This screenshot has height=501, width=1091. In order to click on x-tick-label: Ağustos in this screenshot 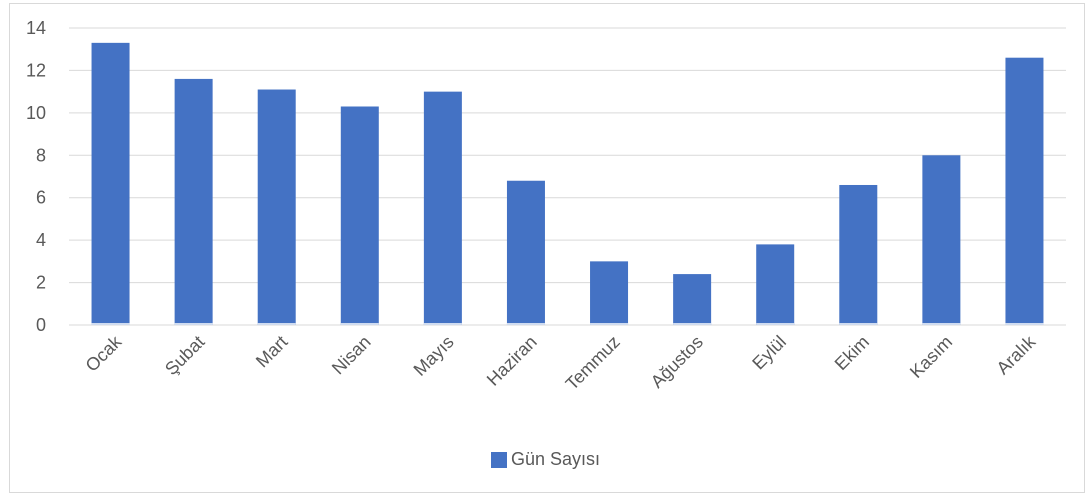, I will do `click(677, 362)`.